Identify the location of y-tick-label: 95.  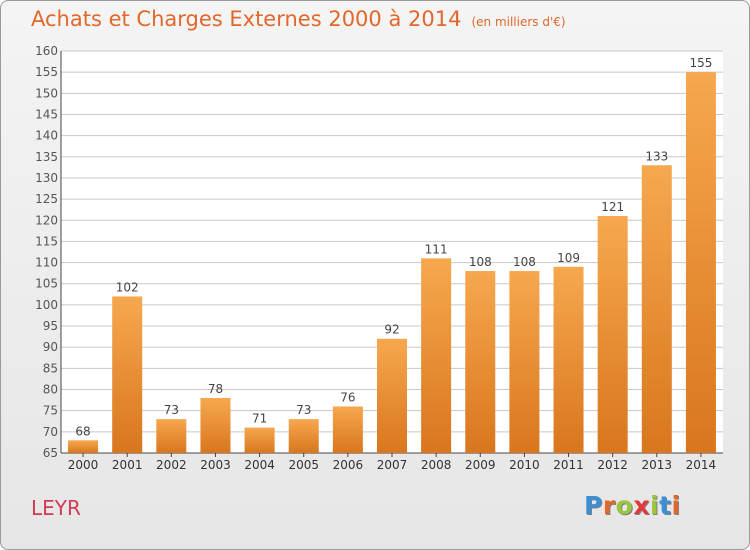
(50, 326).